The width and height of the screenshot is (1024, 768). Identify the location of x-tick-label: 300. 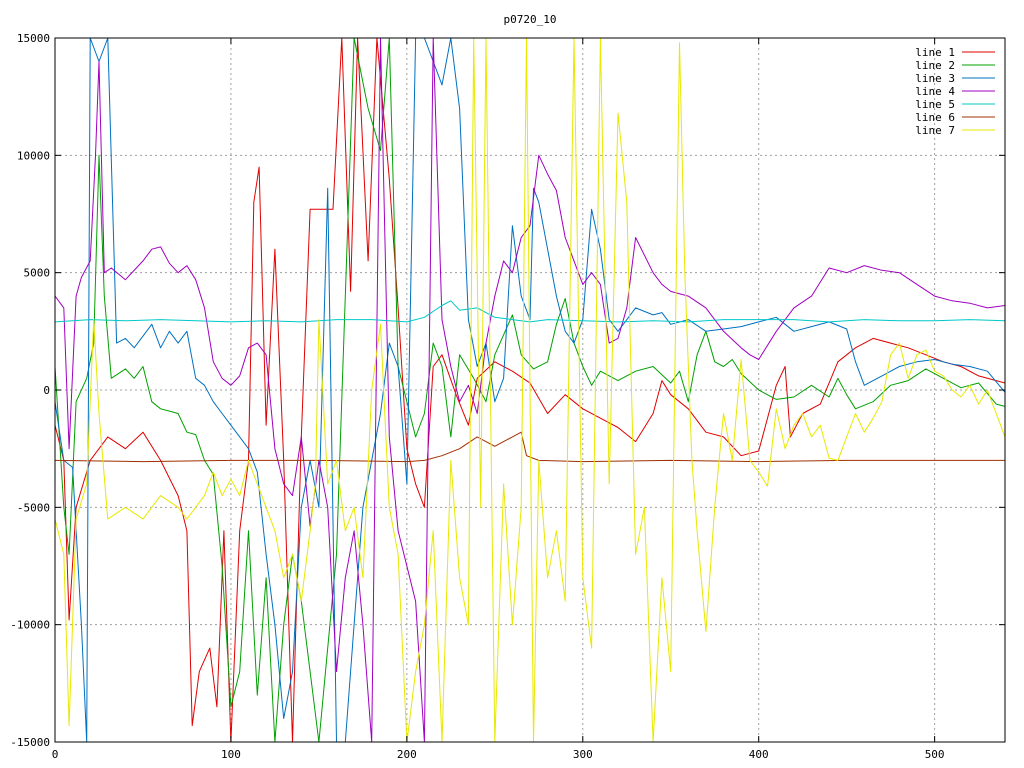
(583, 754).